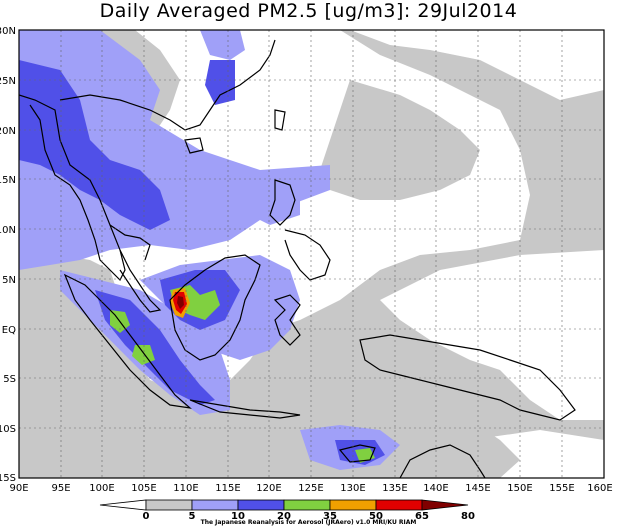  What do you see at coordinates (8, 31) in the screenshot?
I see `lat-label: 30N` at bounding box center [8, 31].